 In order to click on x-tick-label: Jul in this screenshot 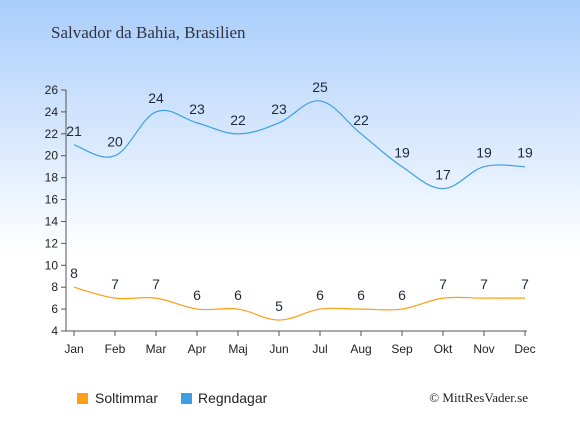, I will do `click(319, 349)`.